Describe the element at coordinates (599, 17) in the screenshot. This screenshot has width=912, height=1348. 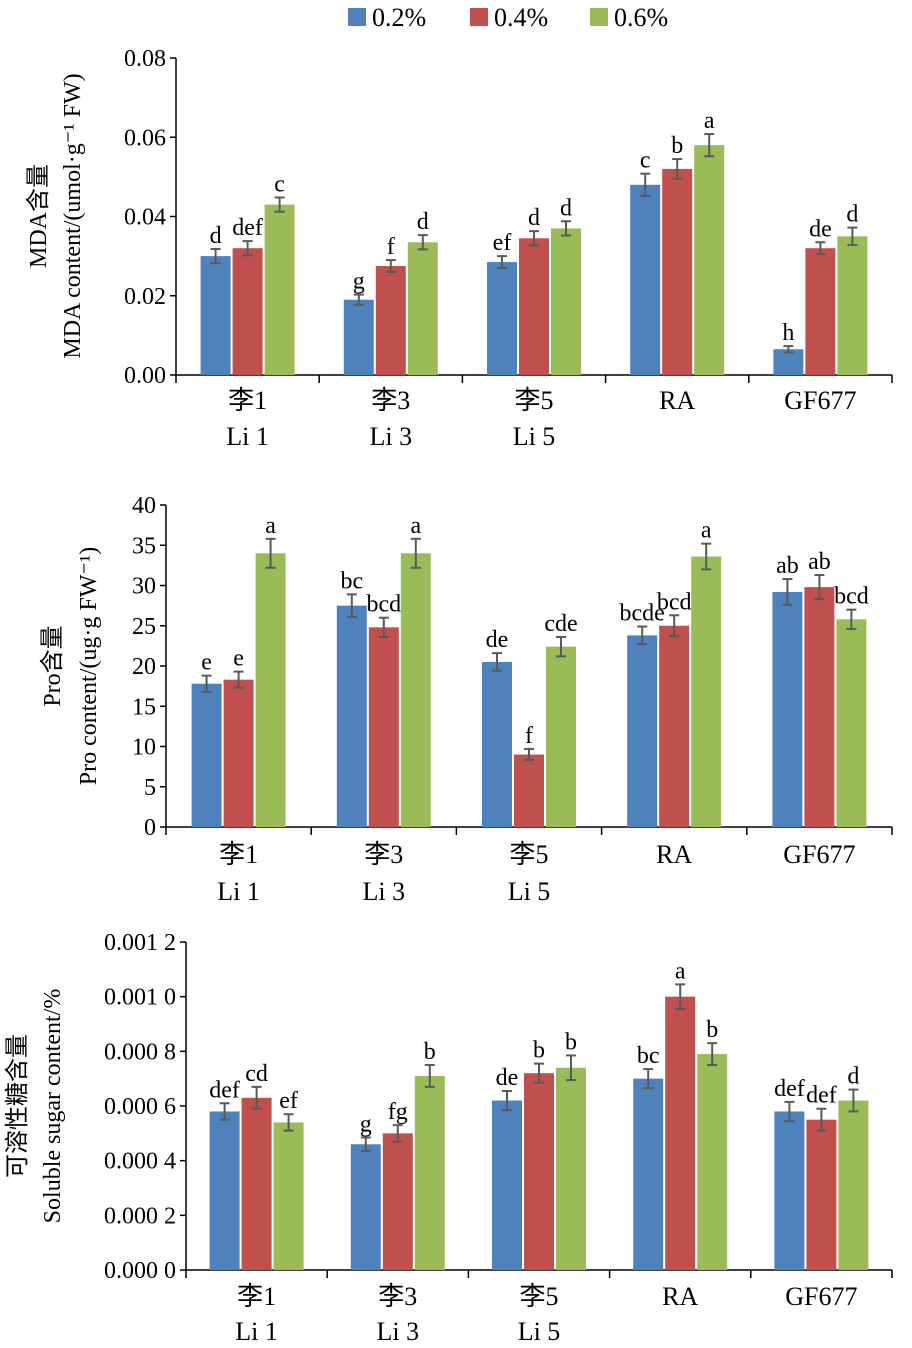
I see `legend-swatch-0.6` at that location.